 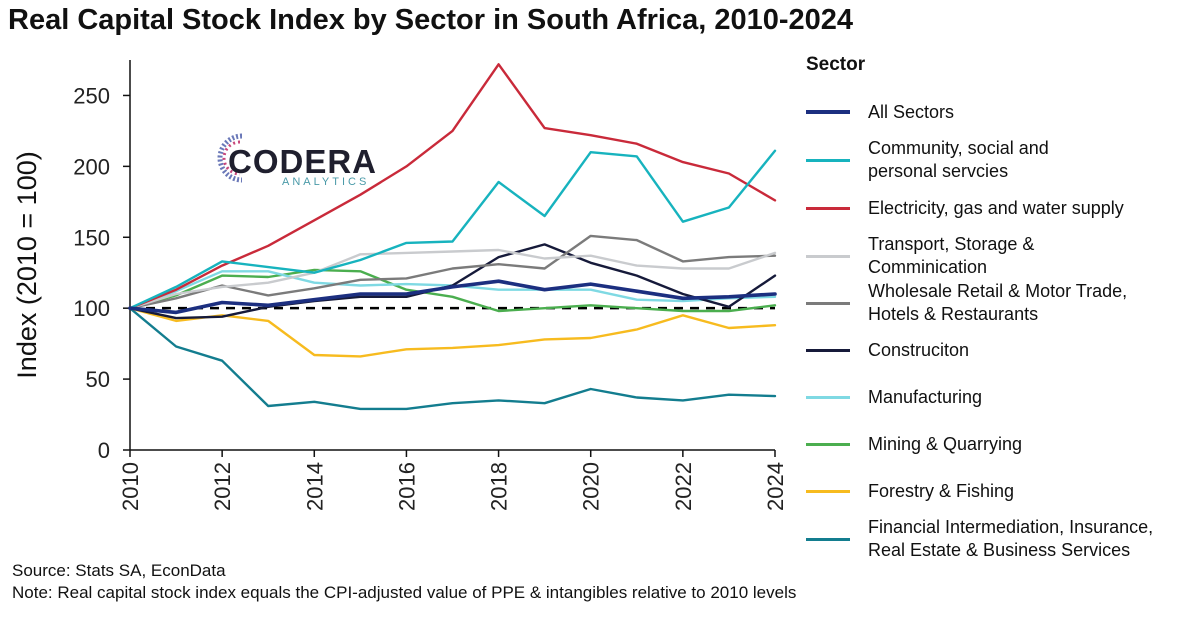 I want to click on legend-label: Community, social and personal servcies, so click(x=958, y=159).